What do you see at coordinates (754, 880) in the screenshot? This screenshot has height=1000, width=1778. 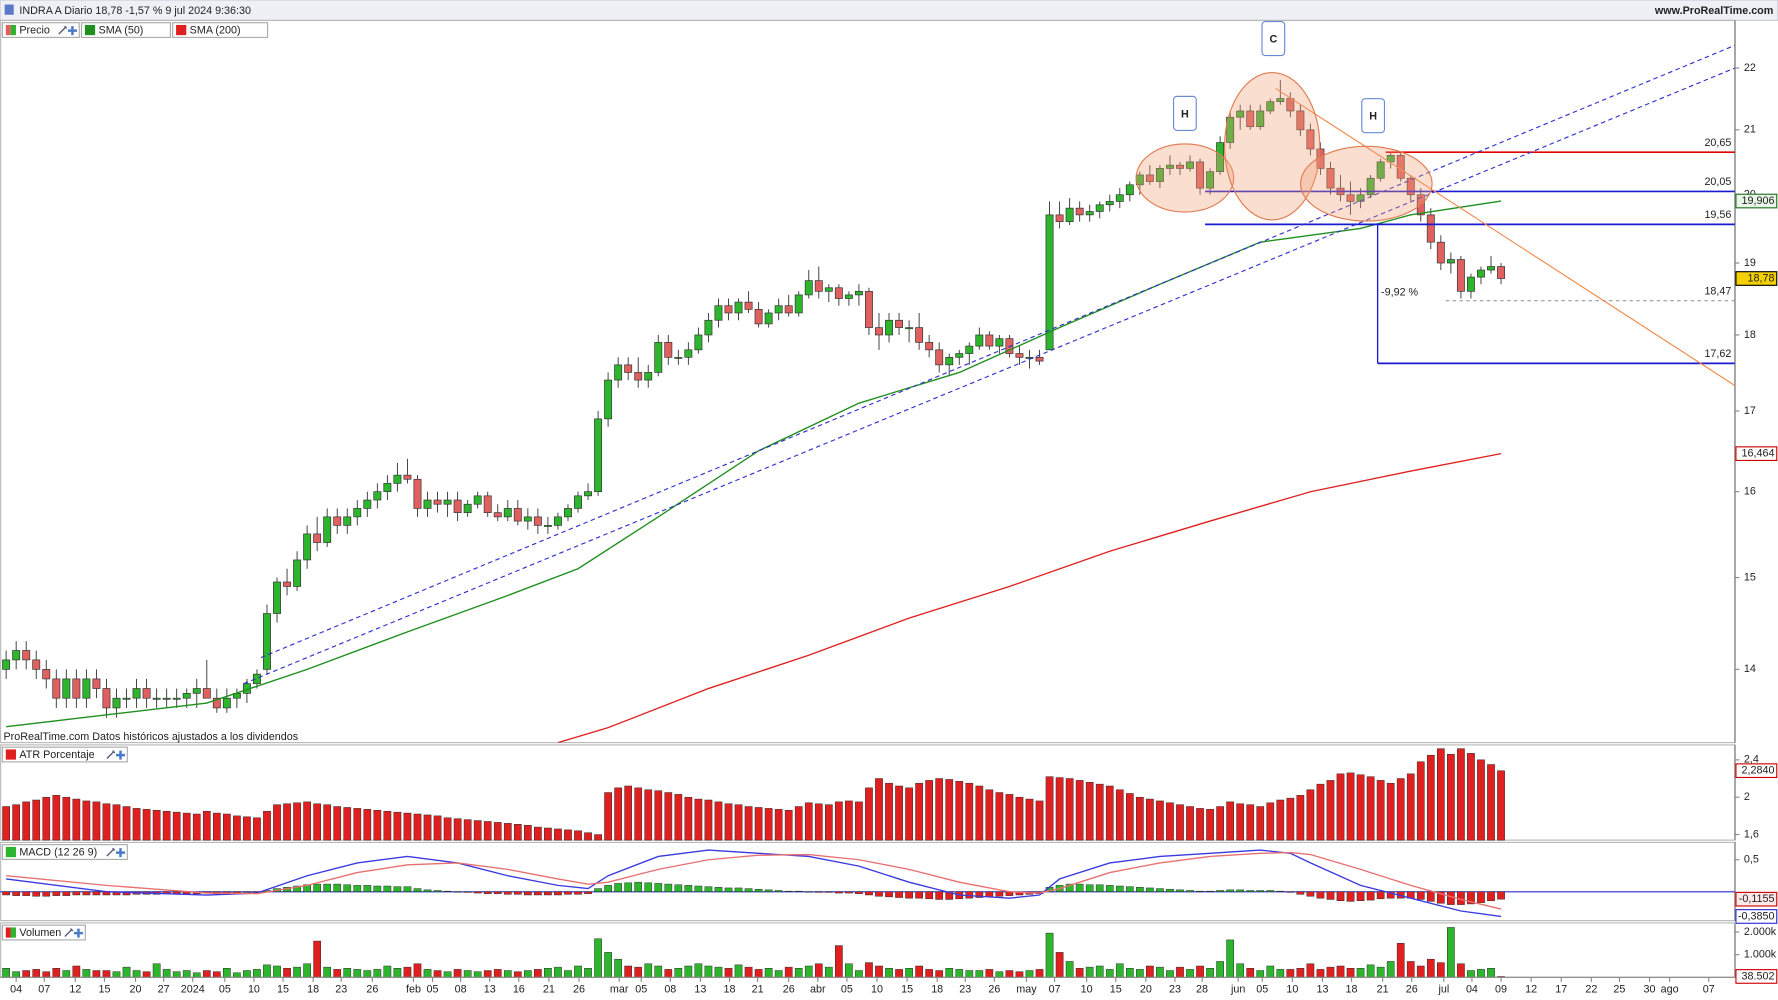 I see `indicator-line` at bounding box center [754, 880].